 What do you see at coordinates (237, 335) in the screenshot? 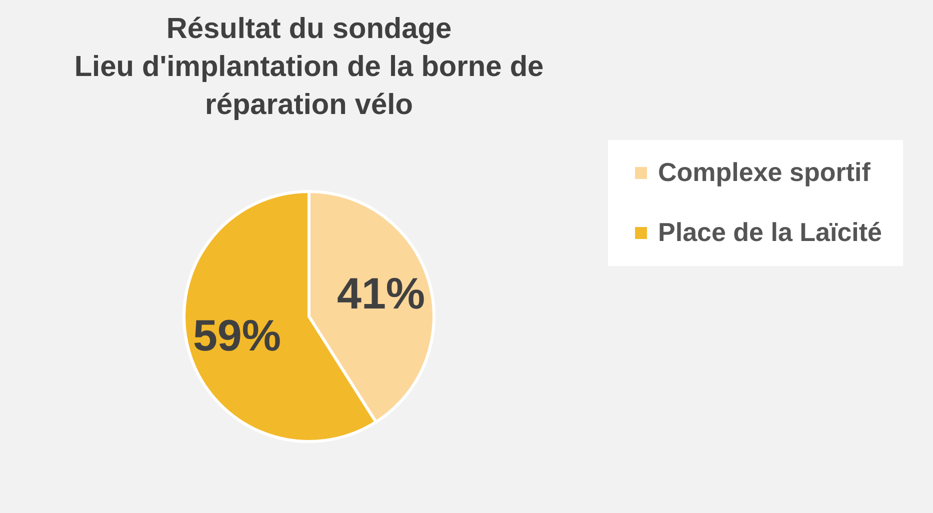
I see `data-label: 59%` at bounding box center [237, 335].